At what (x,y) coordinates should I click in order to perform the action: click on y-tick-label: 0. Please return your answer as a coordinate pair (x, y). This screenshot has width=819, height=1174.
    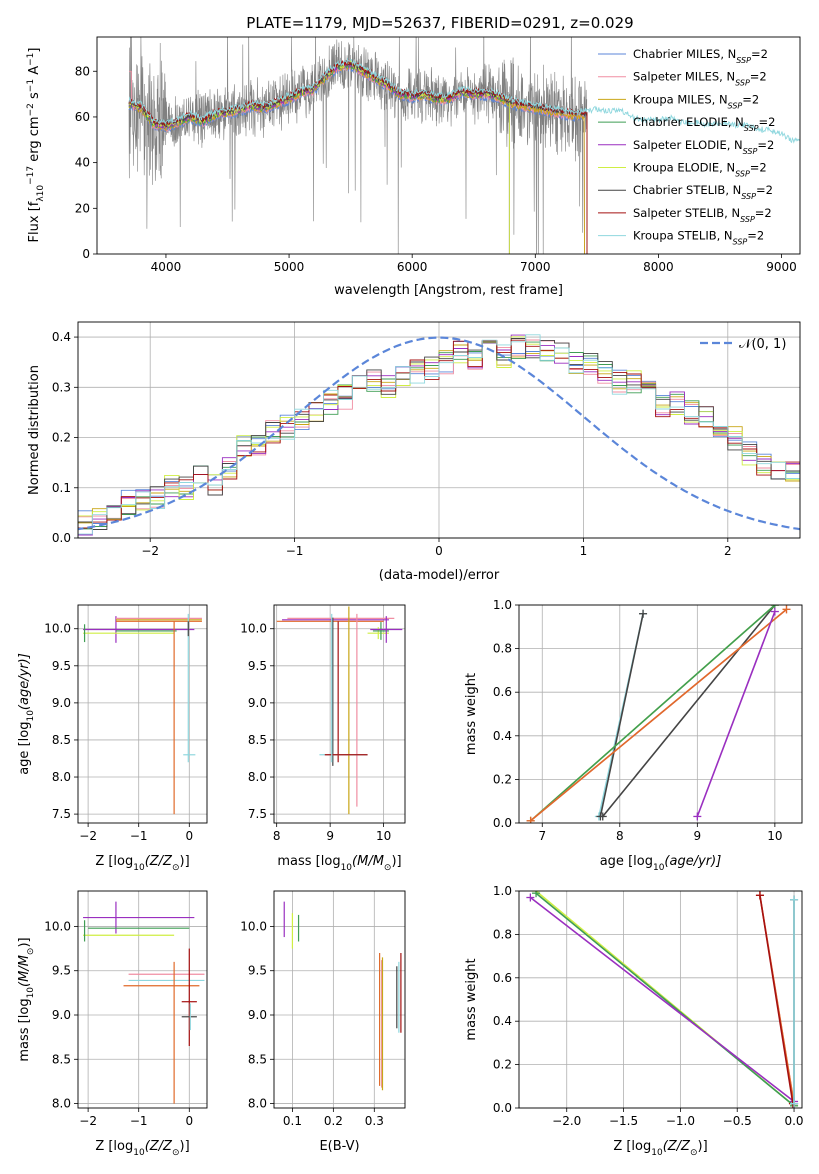
    Looking at the image, I should click on (86, 254).